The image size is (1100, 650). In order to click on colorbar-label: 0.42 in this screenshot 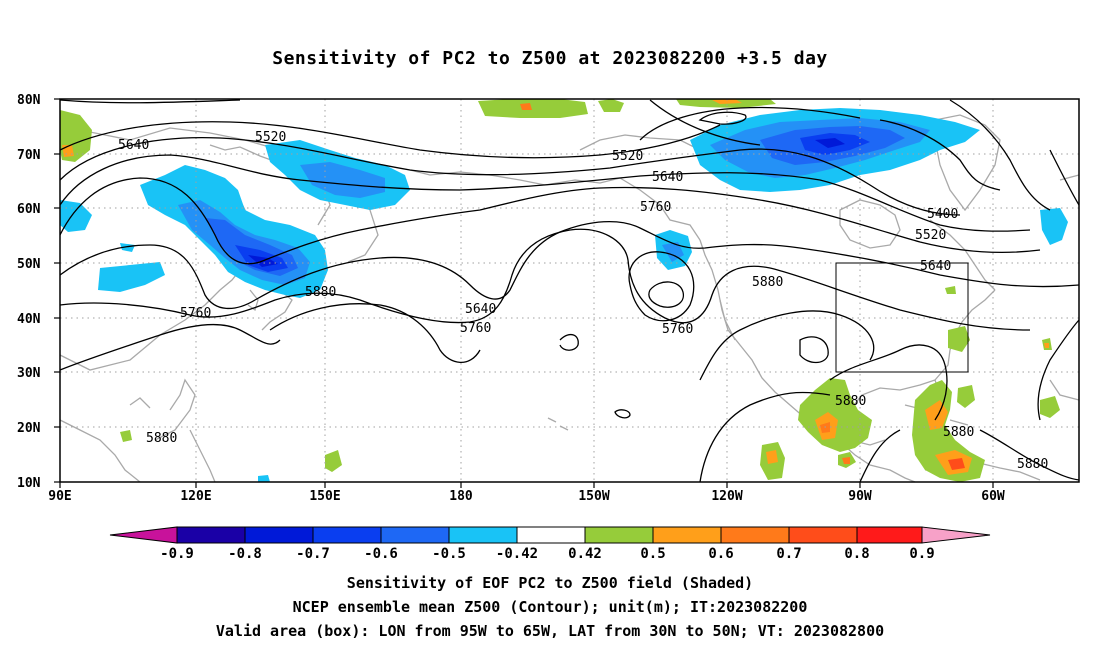, I will do `click(585, 554)`.